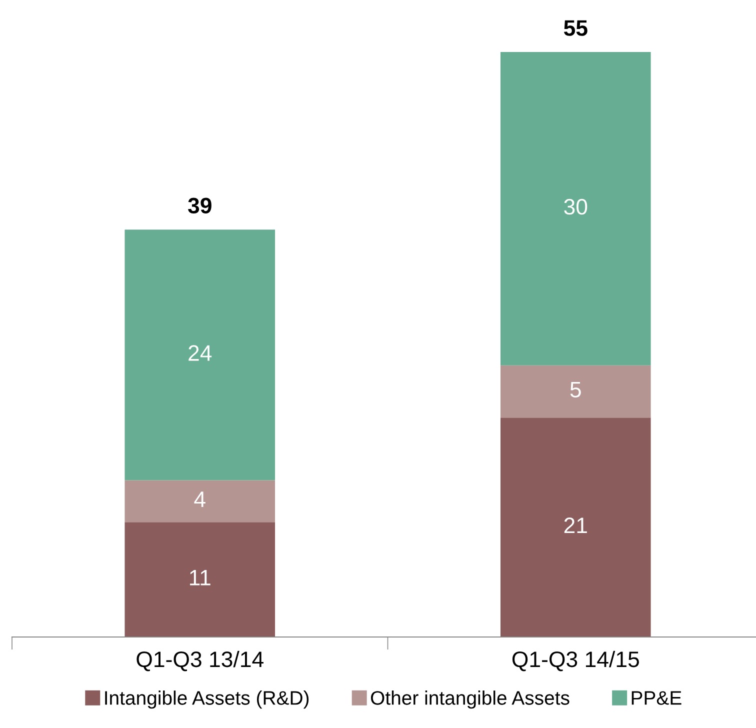 The image size is (756, 728). I want to click on legend-label: Intangible Assets (R&D), so click(207, 699).